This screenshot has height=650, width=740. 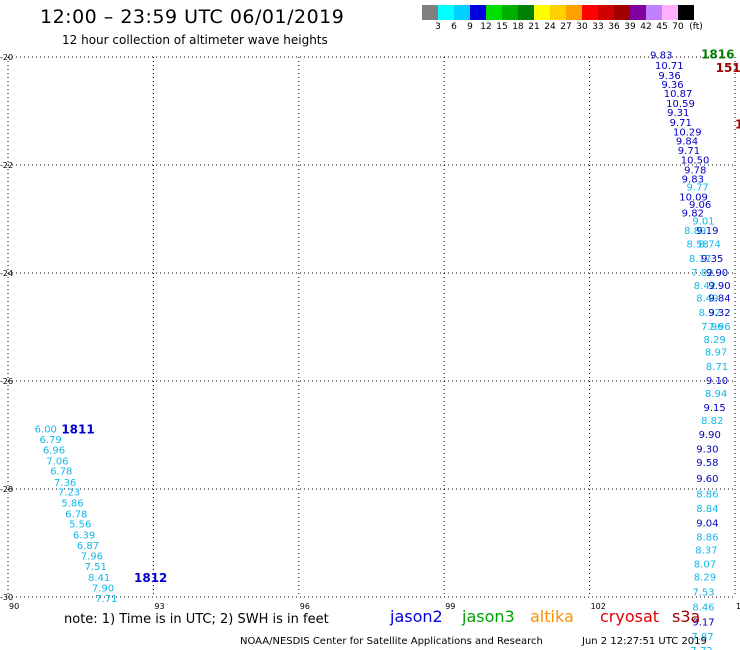 I want to click on wave-height-point: 8.86, so click(x=707, y=538).